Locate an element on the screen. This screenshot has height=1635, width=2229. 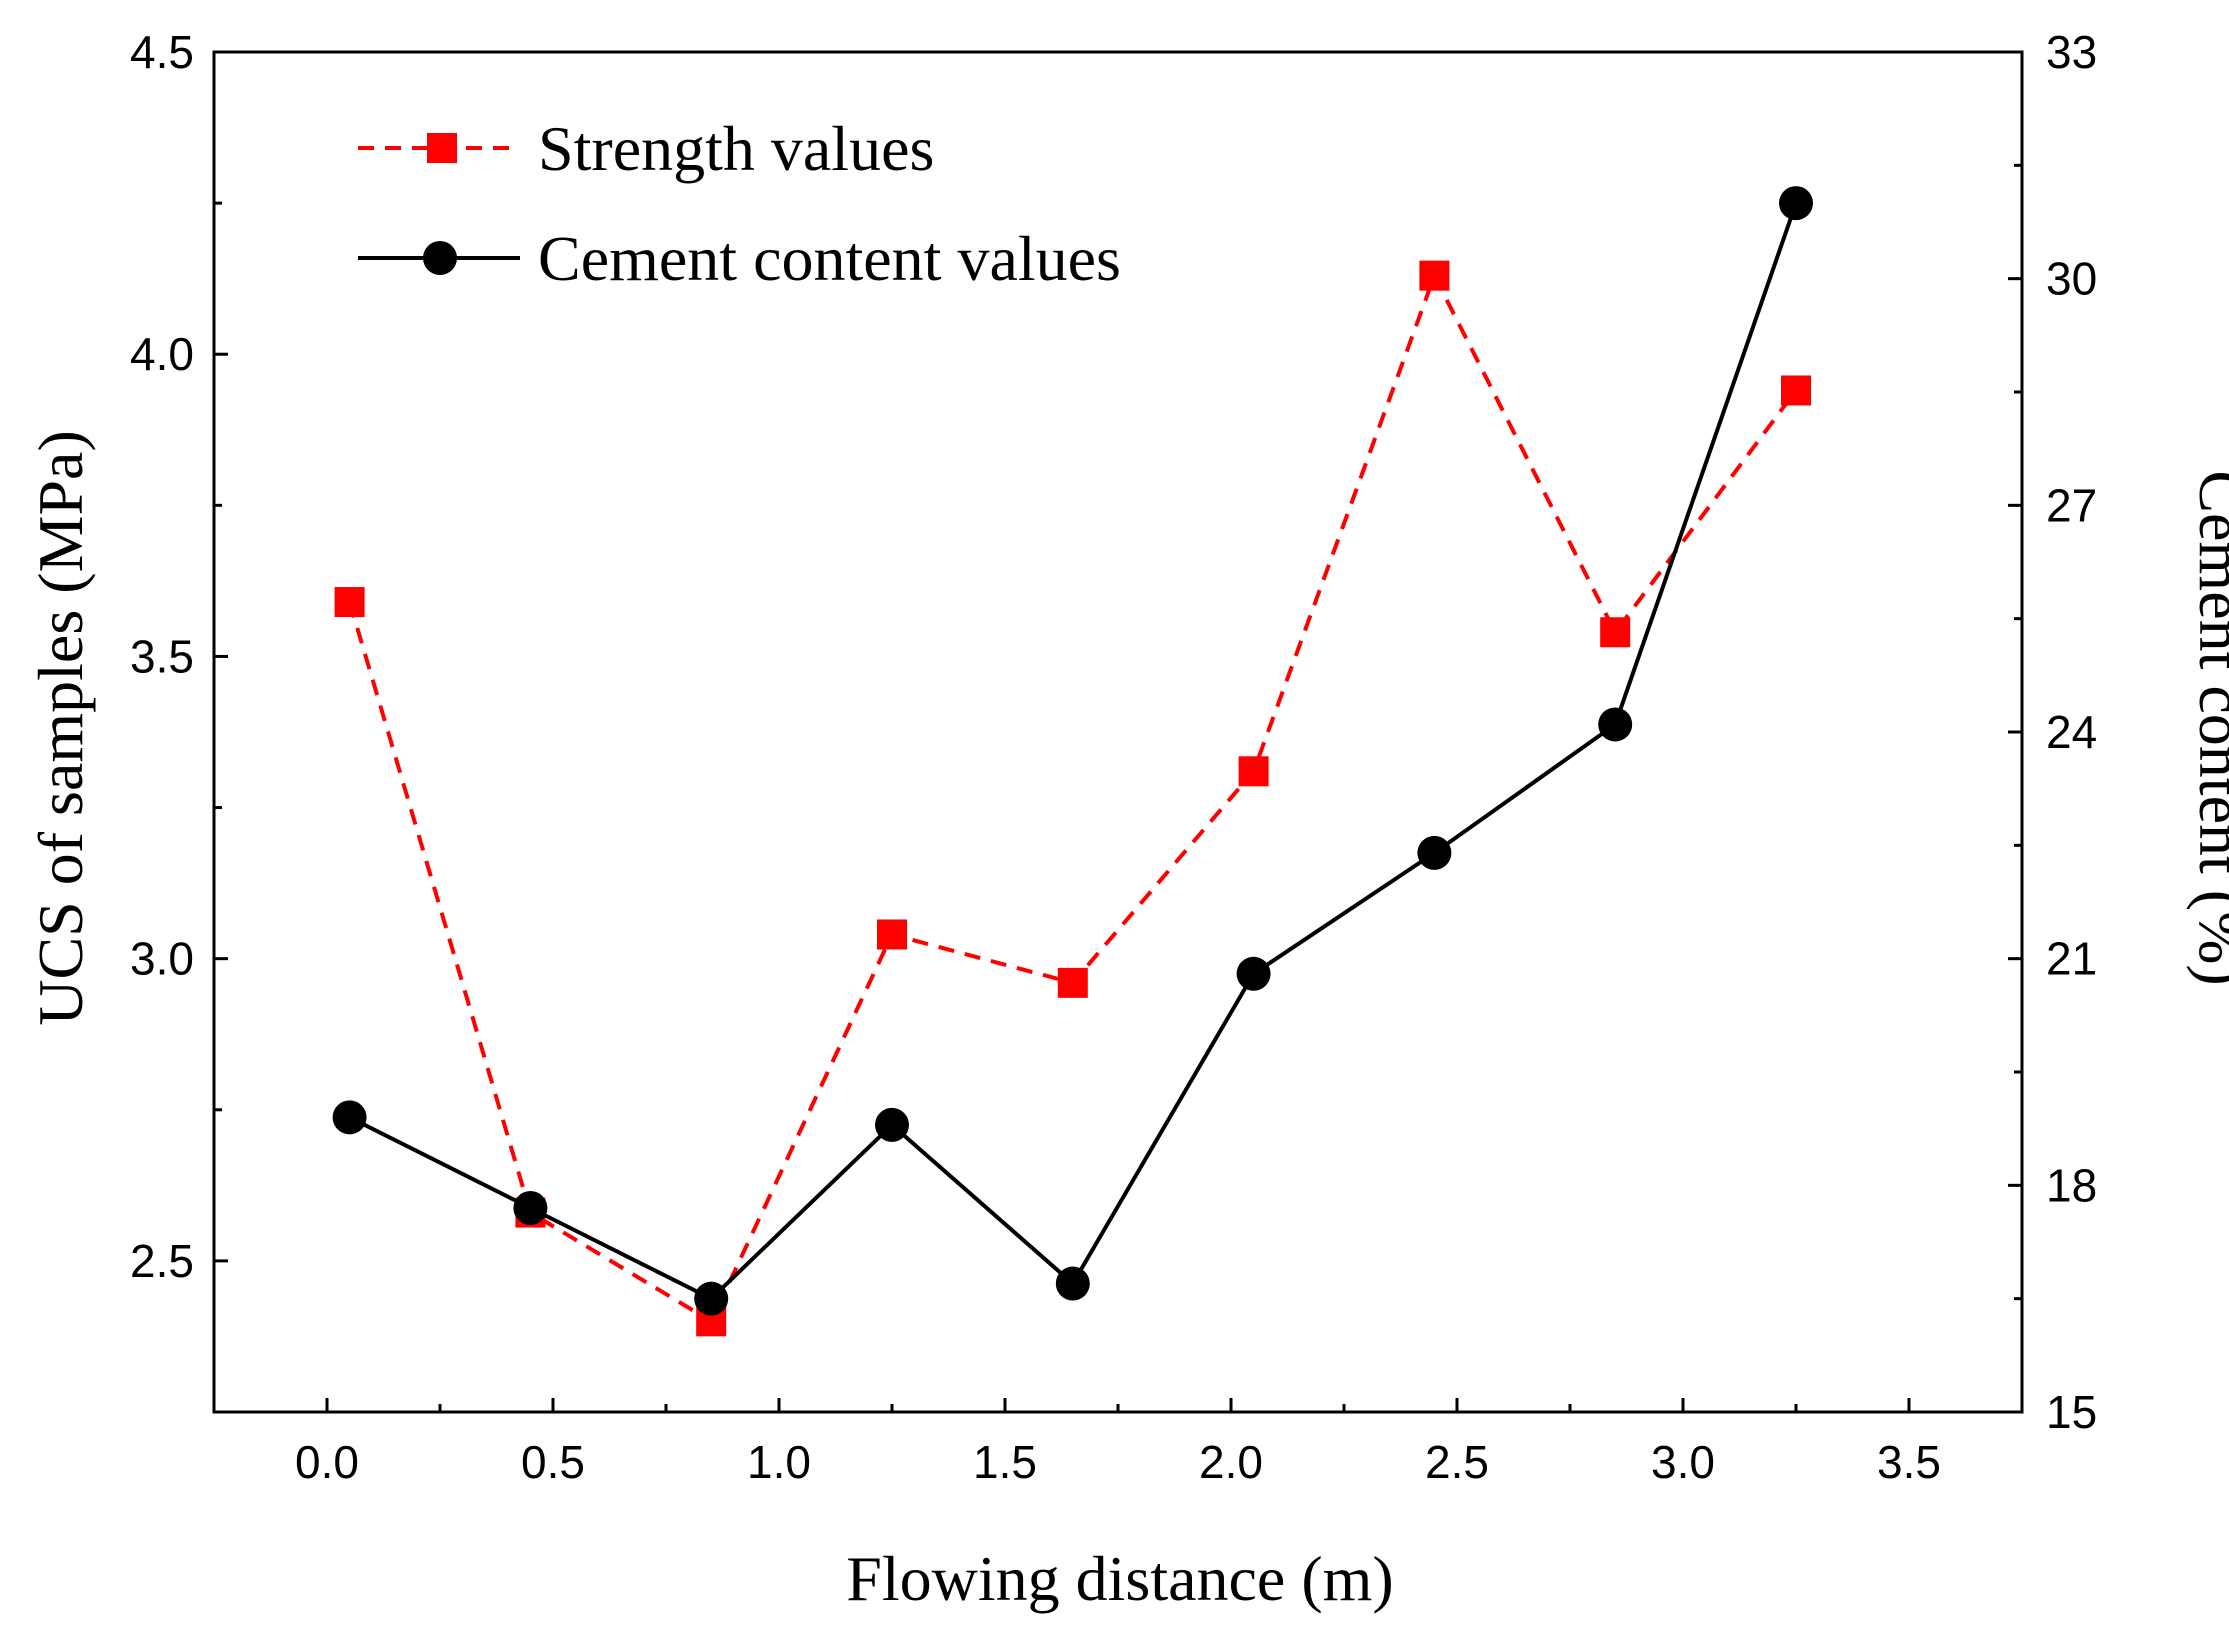
x-tick-label: 3.5 is located at coordinates (1909, 1462).